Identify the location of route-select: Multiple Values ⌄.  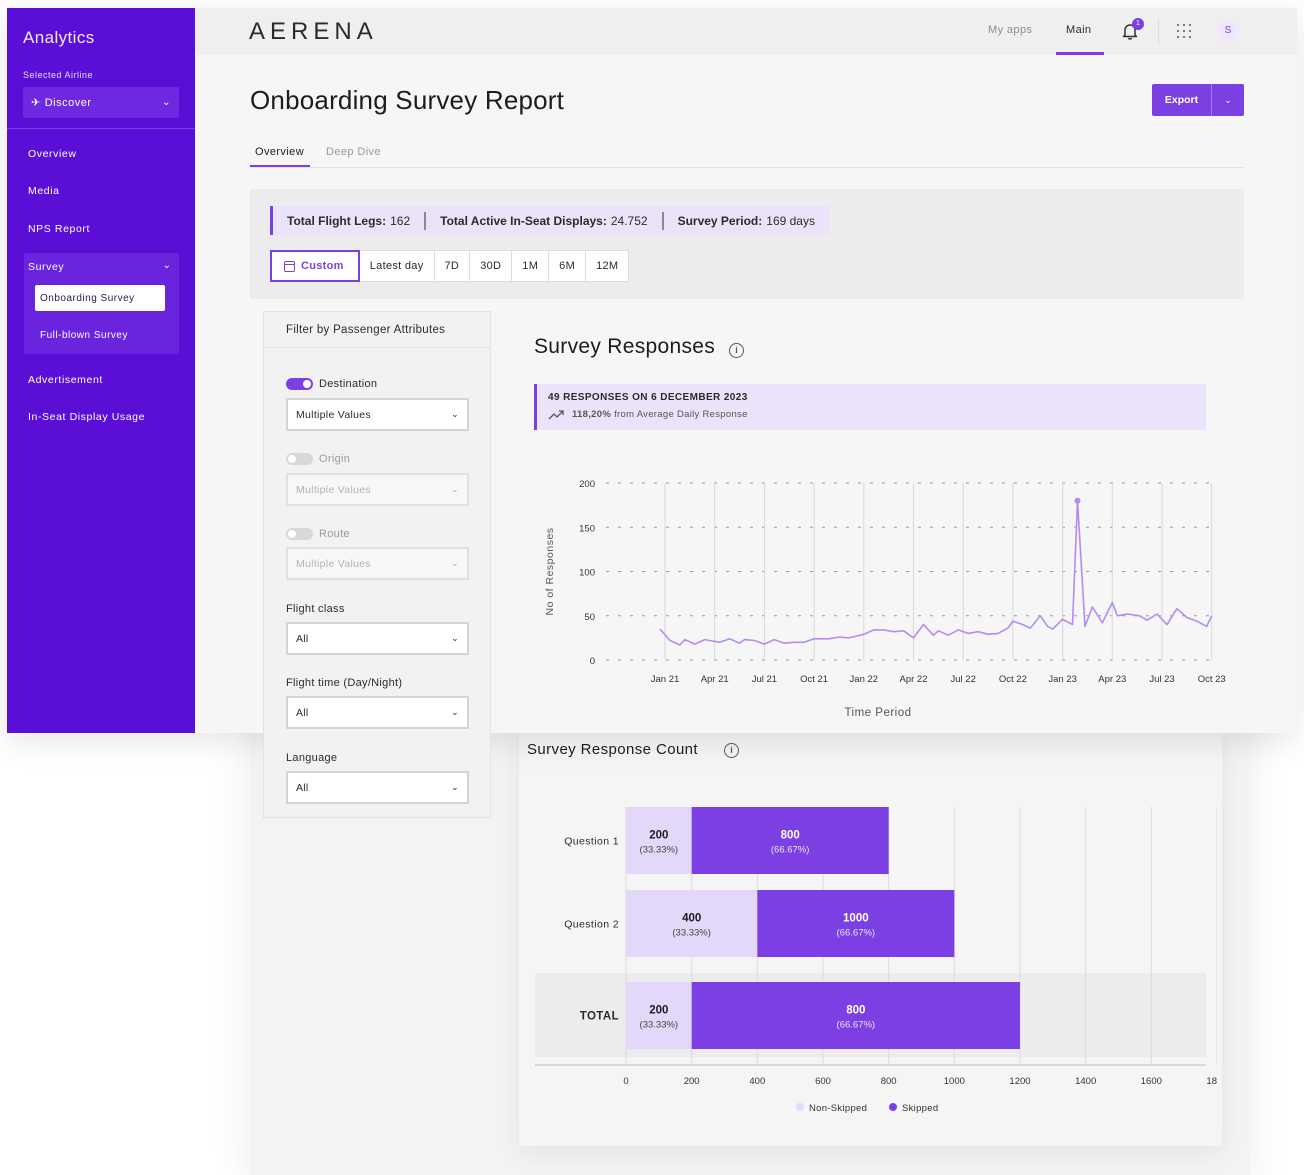
(377, 563).